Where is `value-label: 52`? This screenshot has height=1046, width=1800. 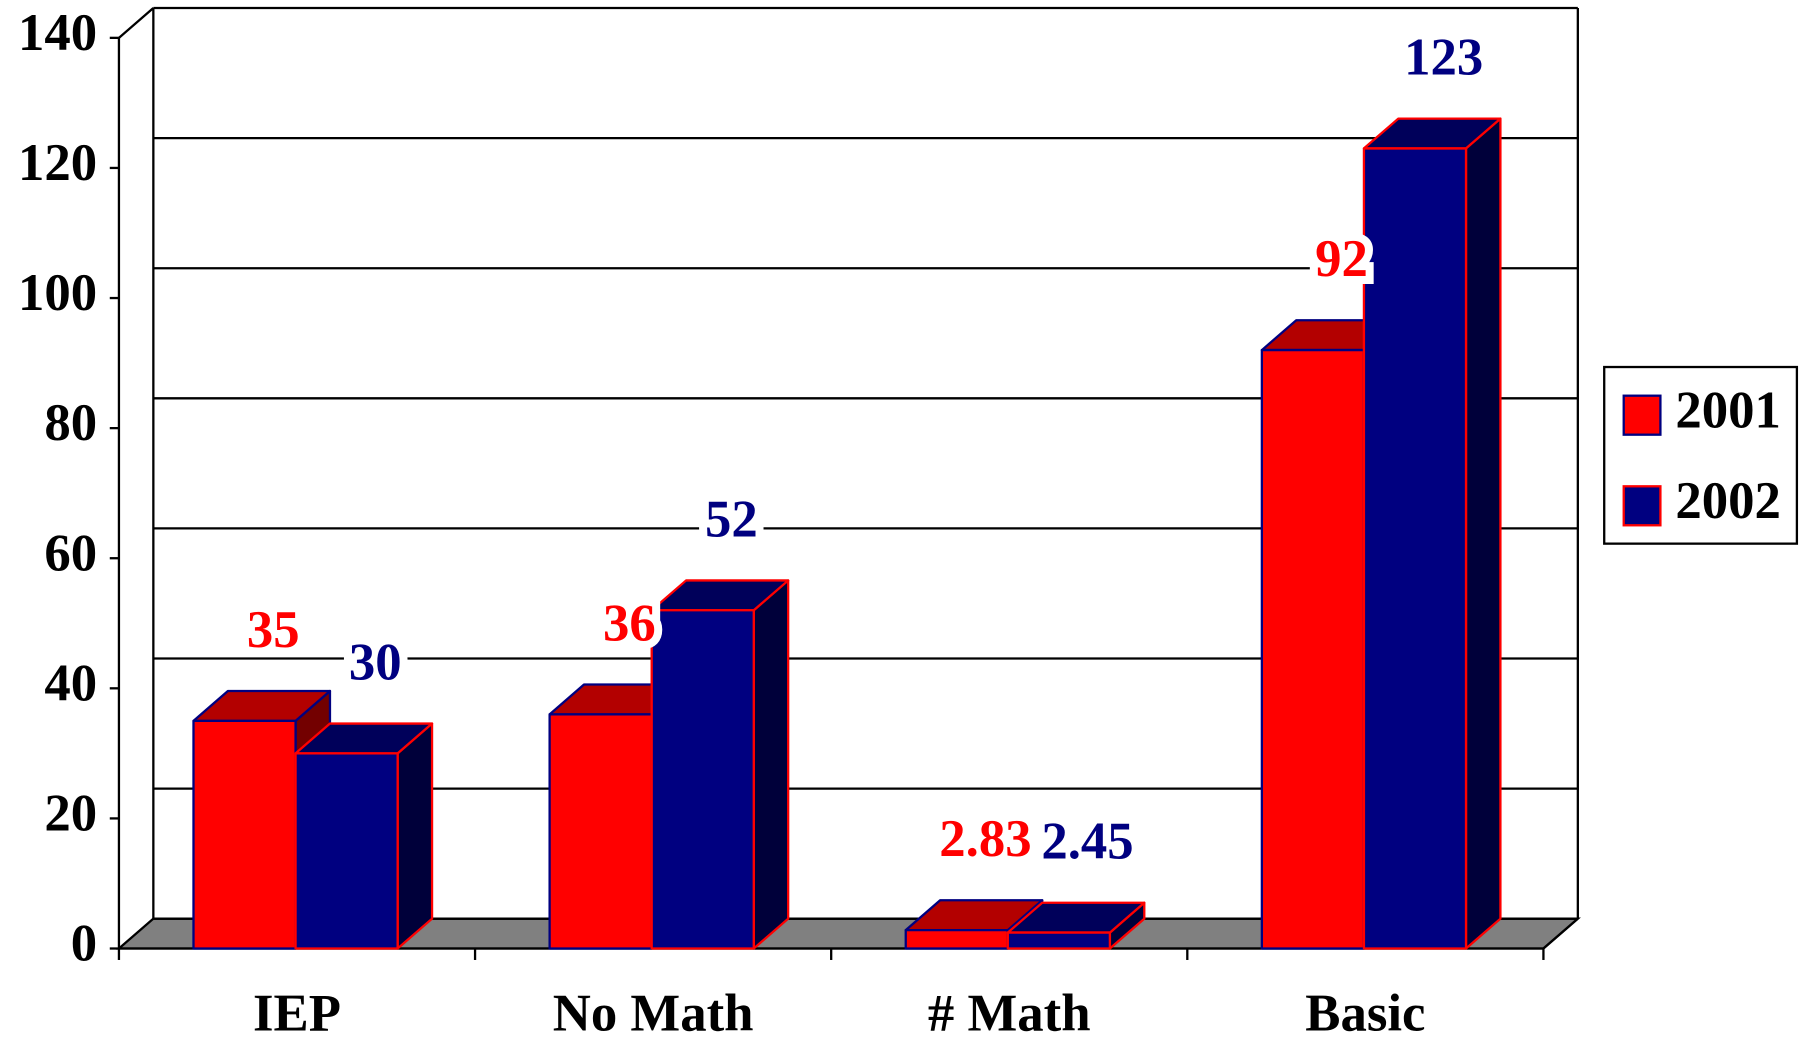
value-label: 52 is located at coordinates (731, 519).